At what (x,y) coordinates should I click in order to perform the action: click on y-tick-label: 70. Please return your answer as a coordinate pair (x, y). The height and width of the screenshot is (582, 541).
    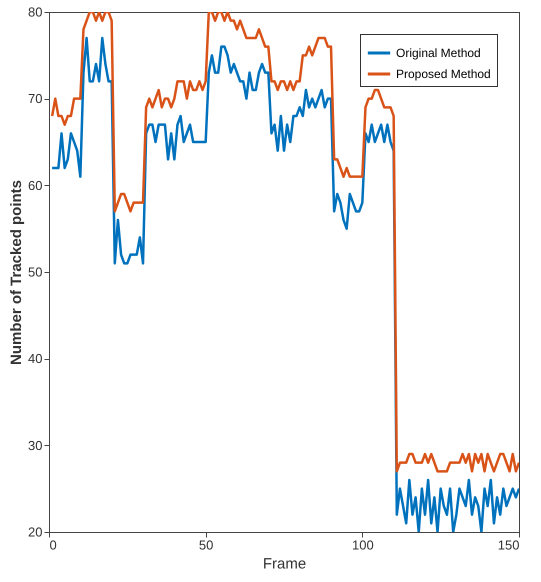
    Looking at the image, I should click on (35, 98).